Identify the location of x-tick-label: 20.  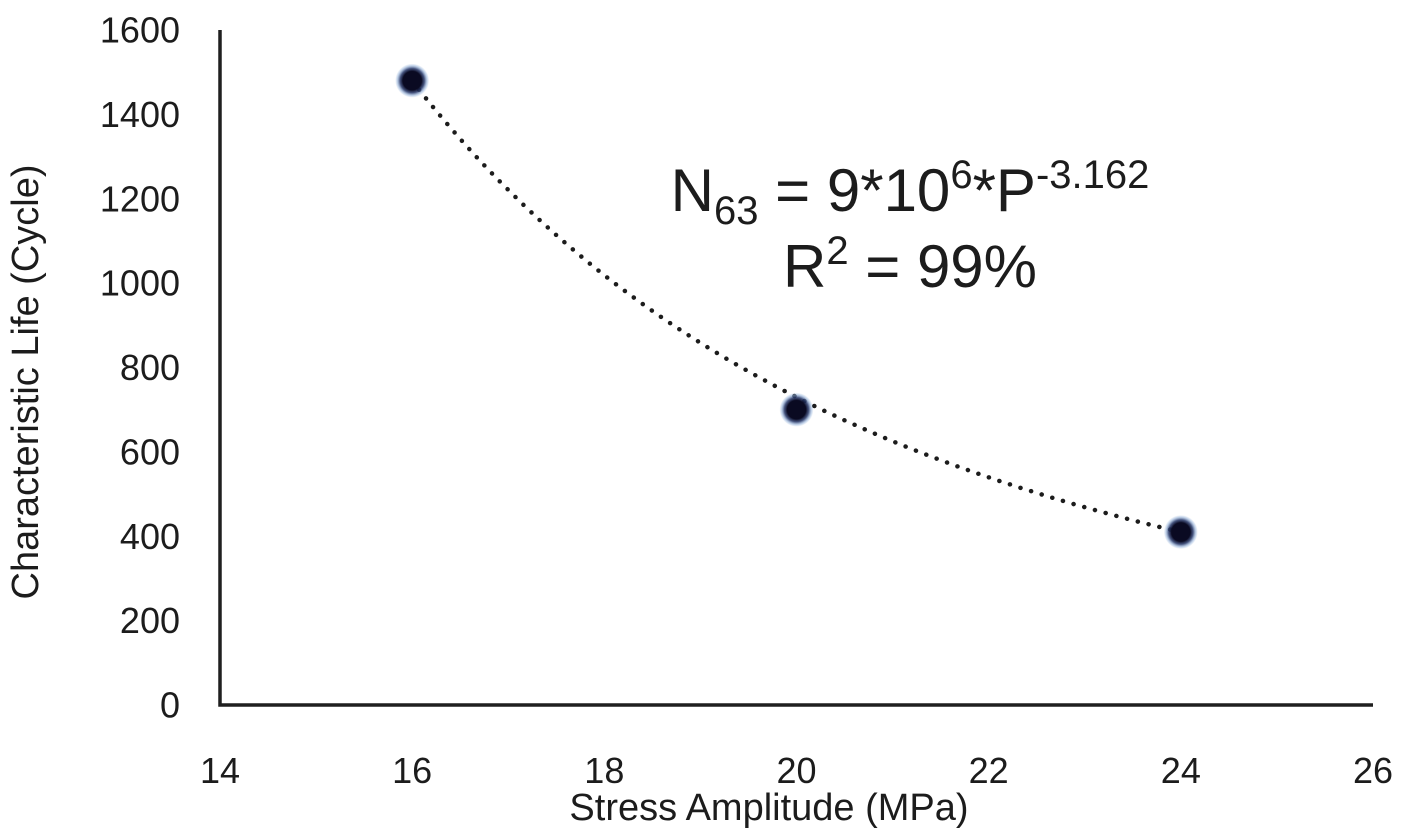
(796, 770).